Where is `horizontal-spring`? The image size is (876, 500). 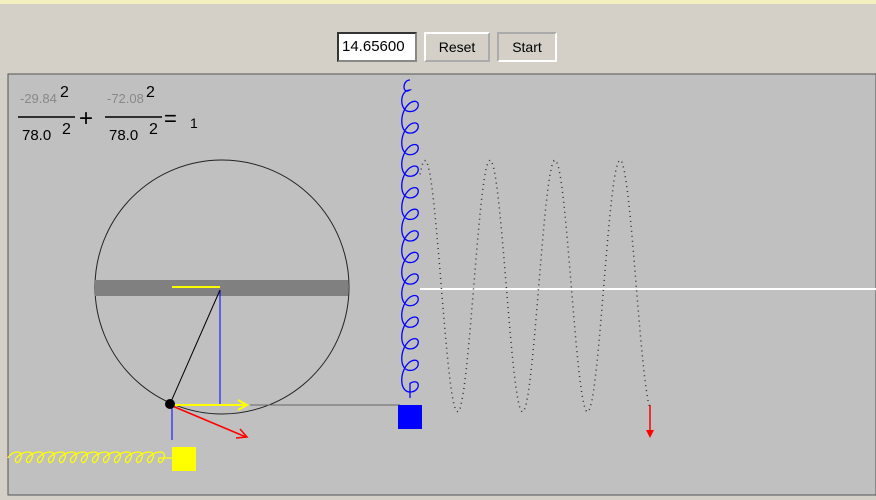
horizontal-spring is located at coordinates (89, 457).